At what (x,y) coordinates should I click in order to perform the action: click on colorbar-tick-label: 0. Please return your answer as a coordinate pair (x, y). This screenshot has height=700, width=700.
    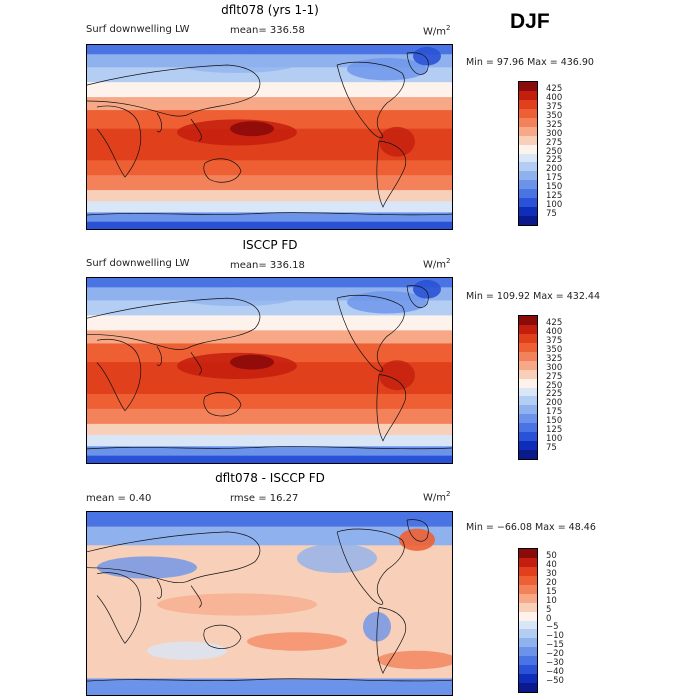
    Looking at the image, I should click on (549, 618).